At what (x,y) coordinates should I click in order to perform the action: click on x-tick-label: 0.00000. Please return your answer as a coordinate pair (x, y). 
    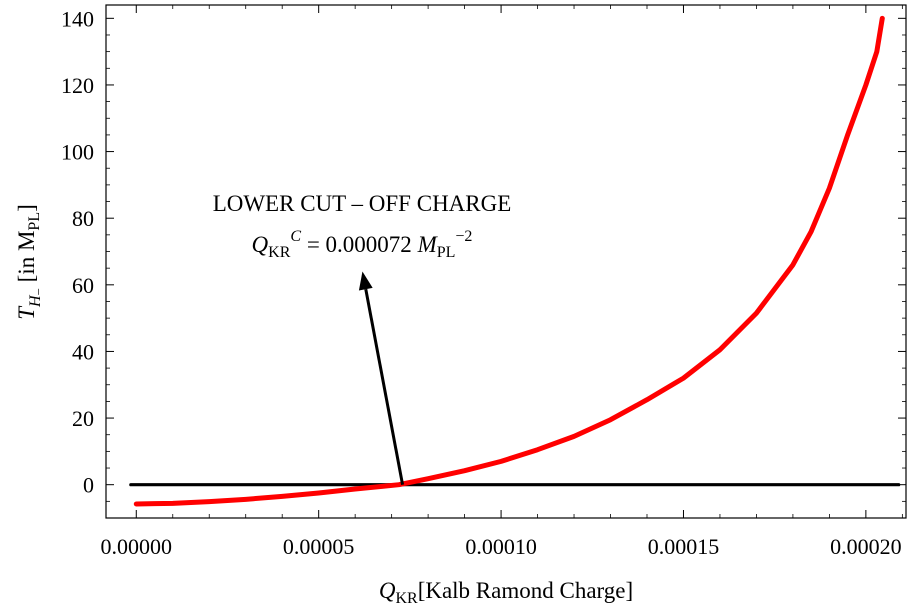
    Looking at the image, I should click on (137, 546).